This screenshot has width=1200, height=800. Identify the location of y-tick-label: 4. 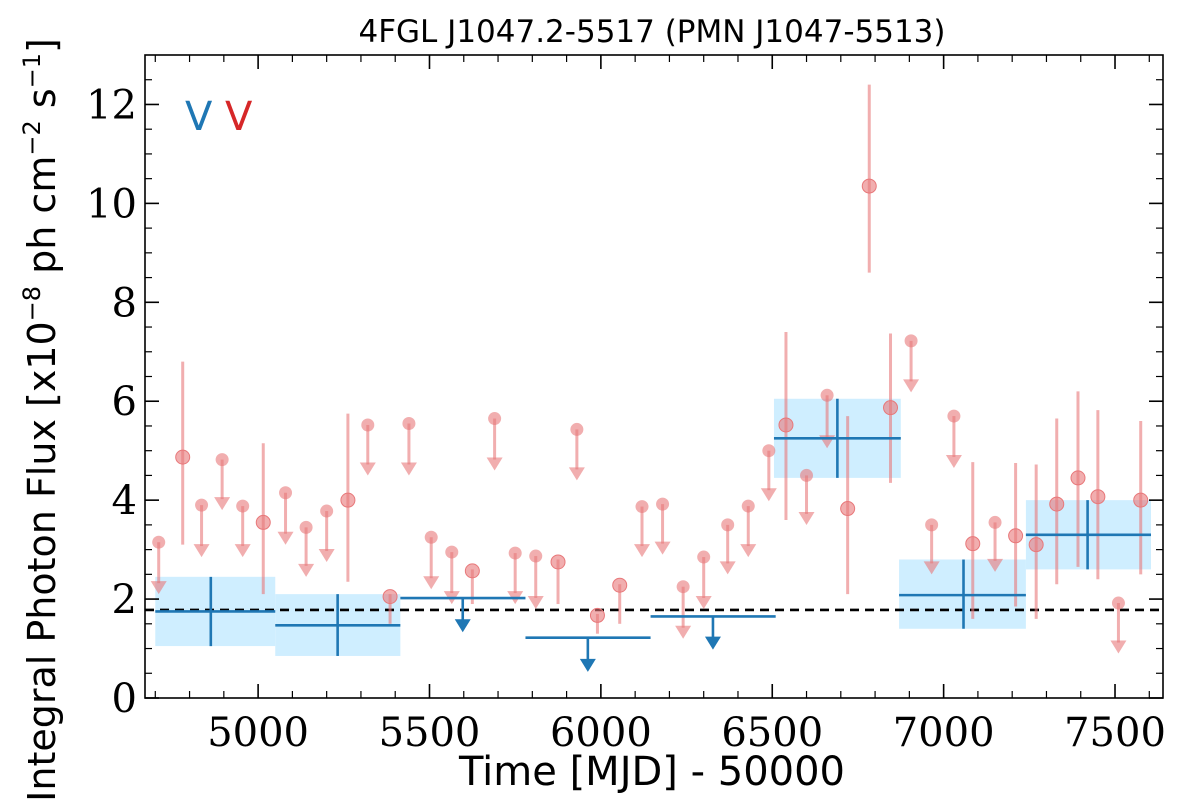
(124, 501).